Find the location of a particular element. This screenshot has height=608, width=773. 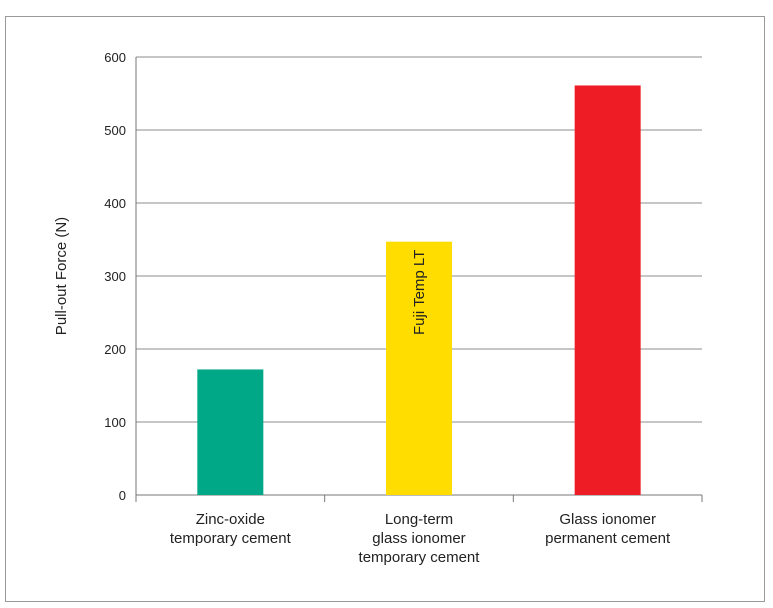

y-tick-label: 300 is located at coordinates (115, 276).